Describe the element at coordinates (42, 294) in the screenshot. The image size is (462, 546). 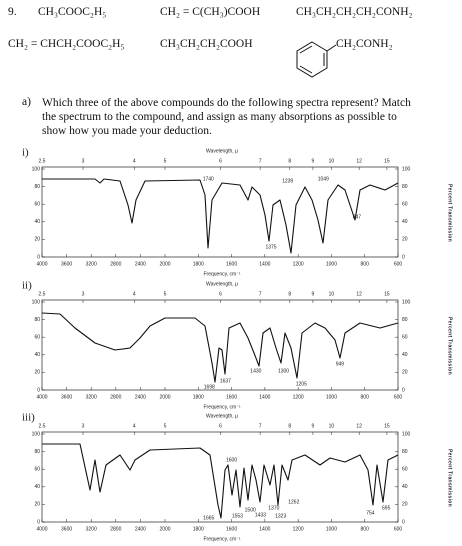
I see `top-tick-label: 2.5` at that location.